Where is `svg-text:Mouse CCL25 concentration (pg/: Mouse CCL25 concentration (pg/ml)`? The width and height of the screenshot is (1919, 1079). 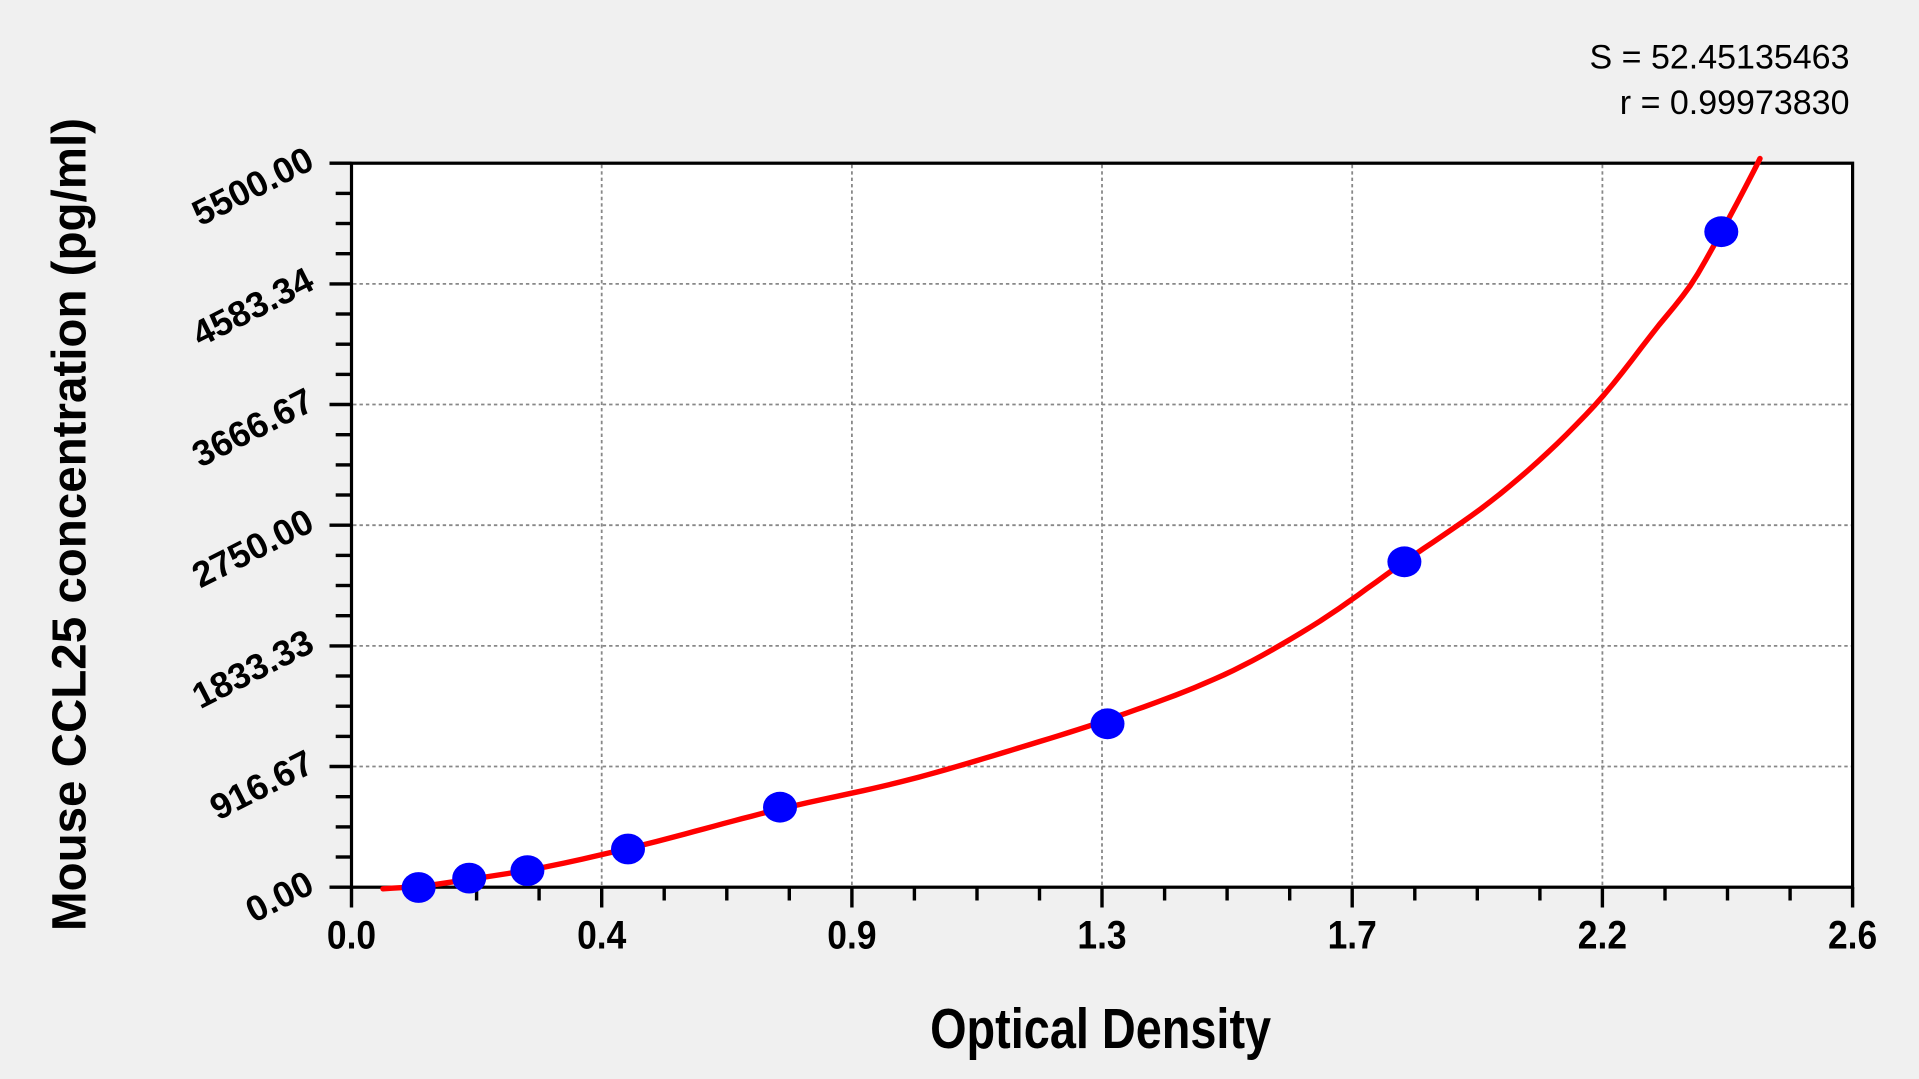
svg-text:Mouse CCL25 concentration (pg/: Mouse CCL25 concentration (pg/ml) is located at coordinates (69, 524).